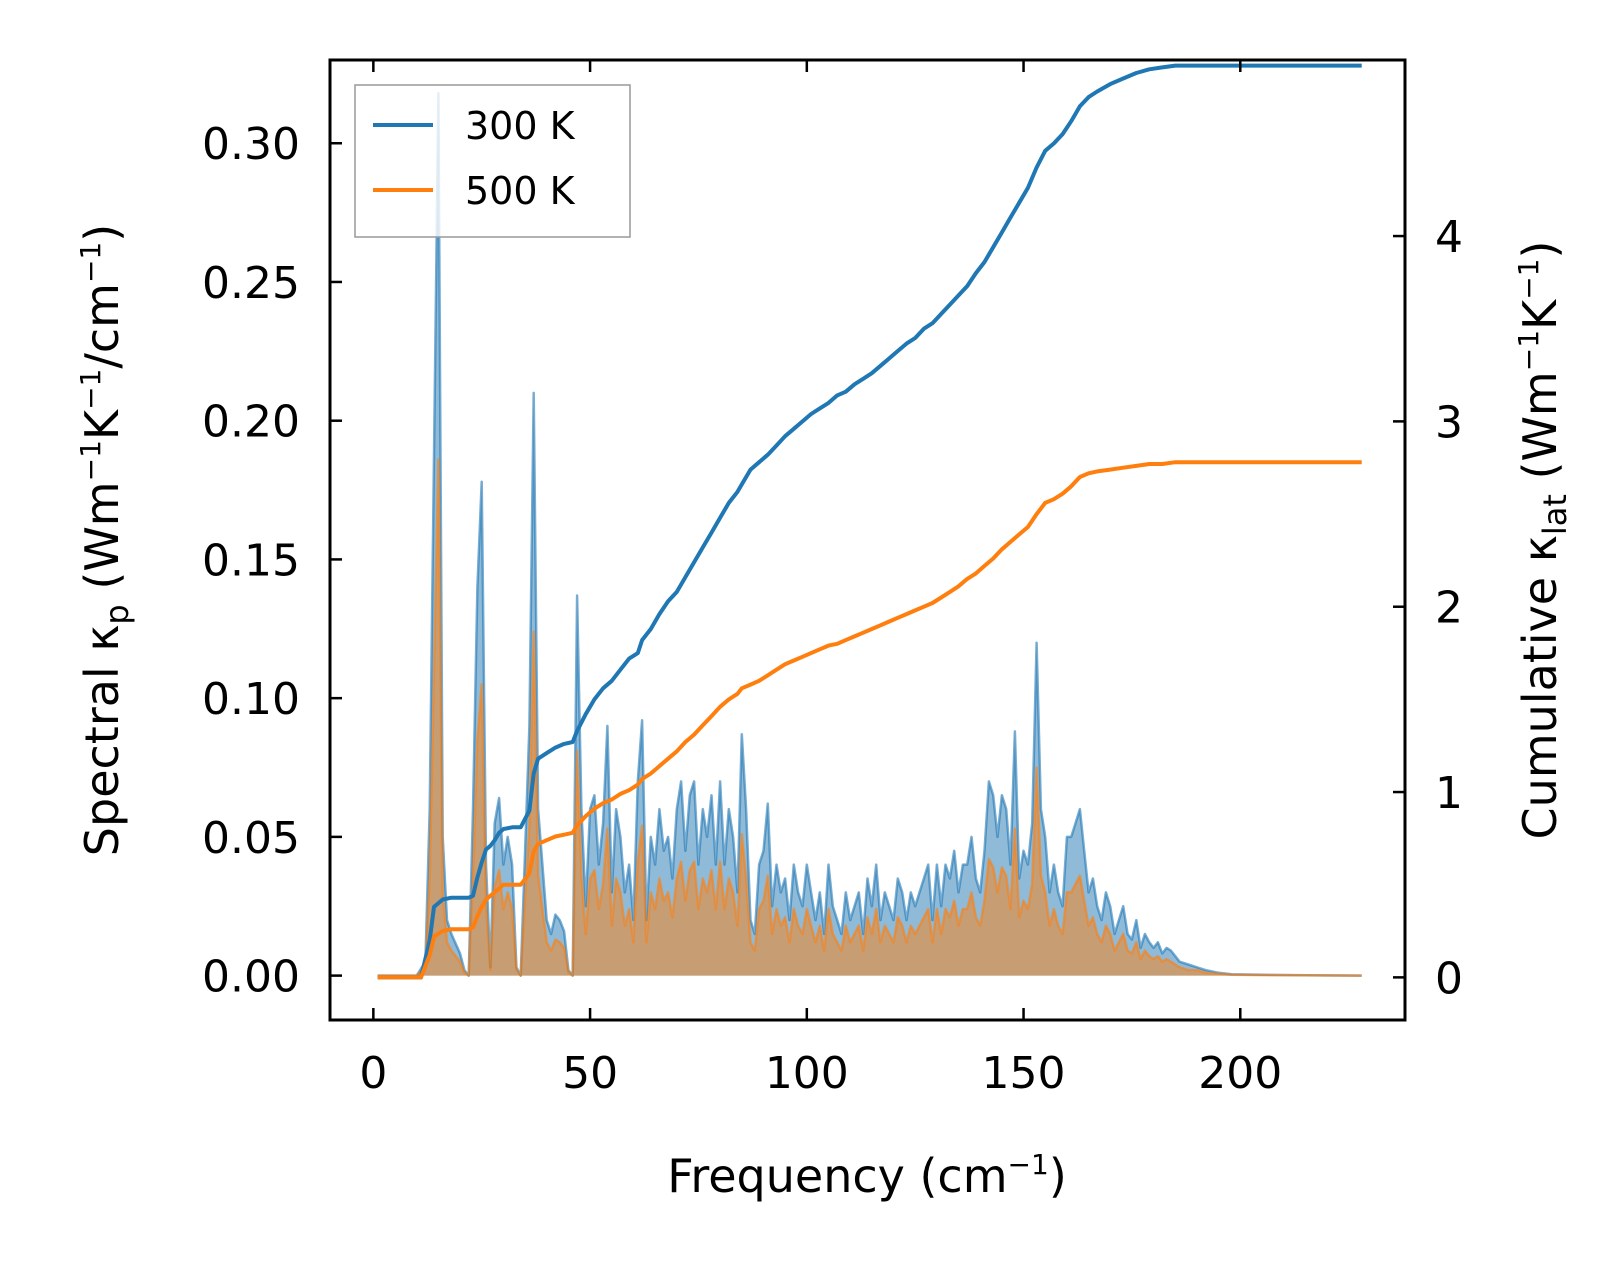  Describe the element at coordinates (867, 1175) in the screenshot. I see `x-axis-label: Frequency (cm−1)` at that location.